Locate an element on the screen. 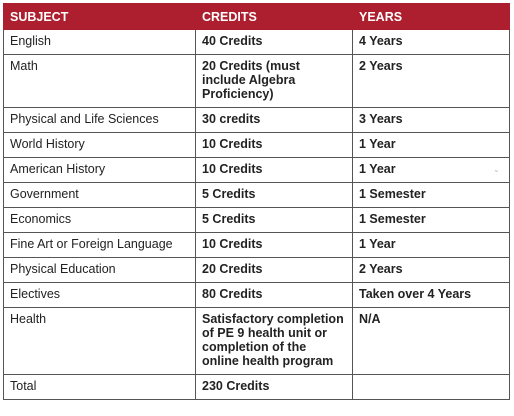 The image size is (514, 416). subject-cell: English is located at coordinates (99, 42).